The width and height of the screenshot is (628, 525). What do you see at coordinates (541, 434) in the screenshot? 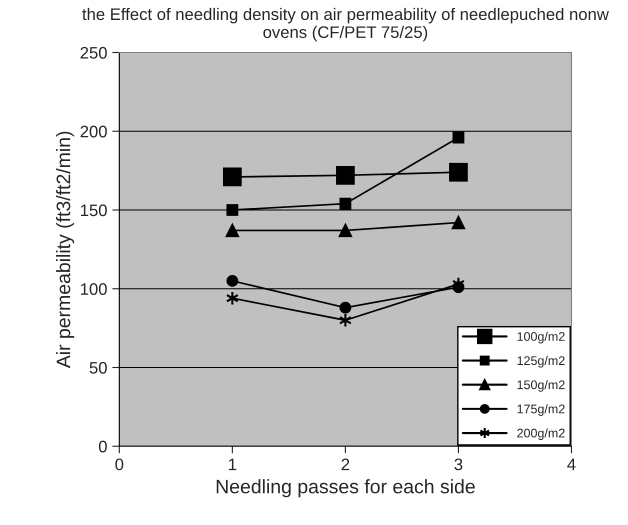
I see `legend-label: 200g/m2` at bounding box center [541, 434].